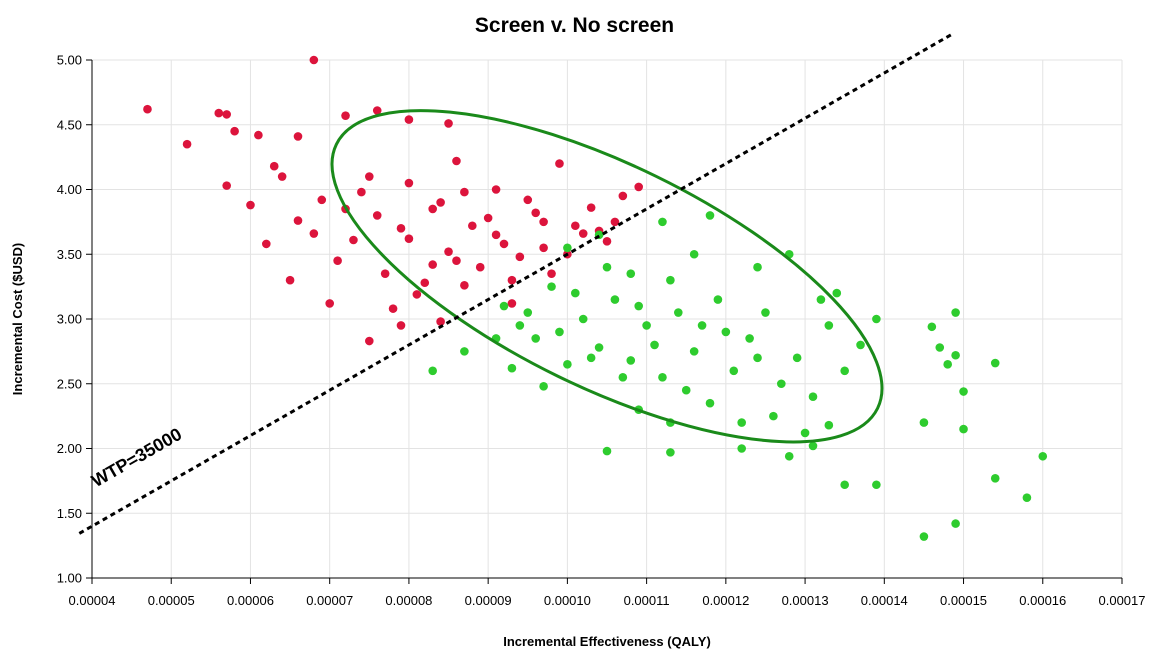 The height and width of the screenshot is (649, 1149). I want to click on chart-title: Screen v. No screen, so click(574, 25).